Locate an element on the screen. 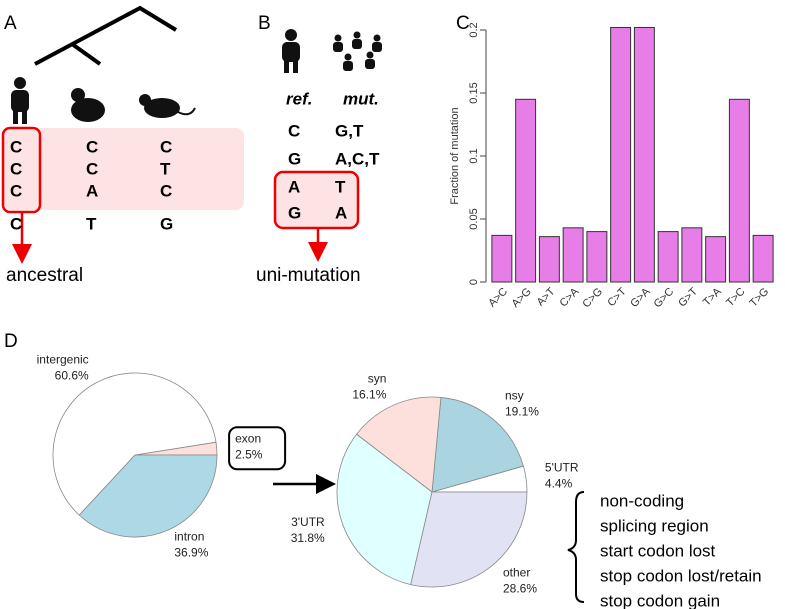 This screenshot has width=785, height=609. slice-value: 31.8% is located at coordinates (308, 538).